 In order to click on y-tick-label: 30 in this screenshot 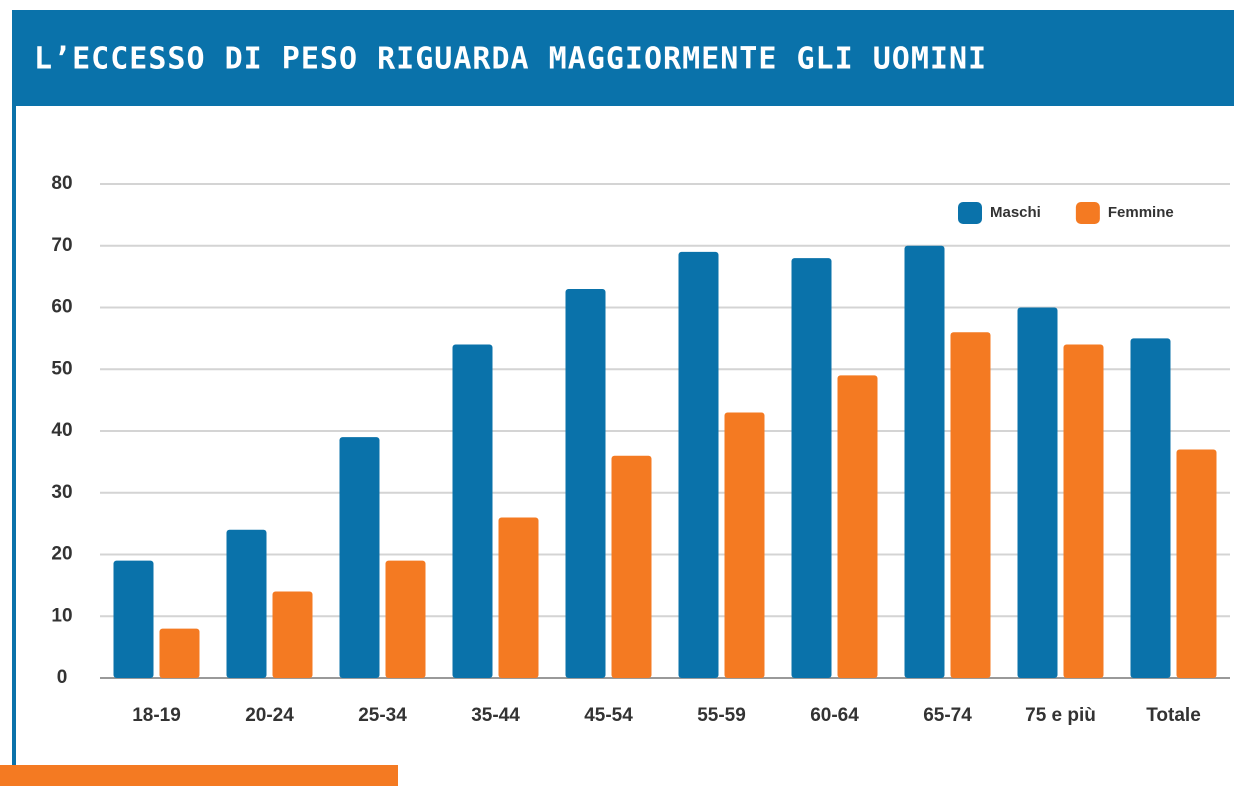, I will do `click(61, 492)`.